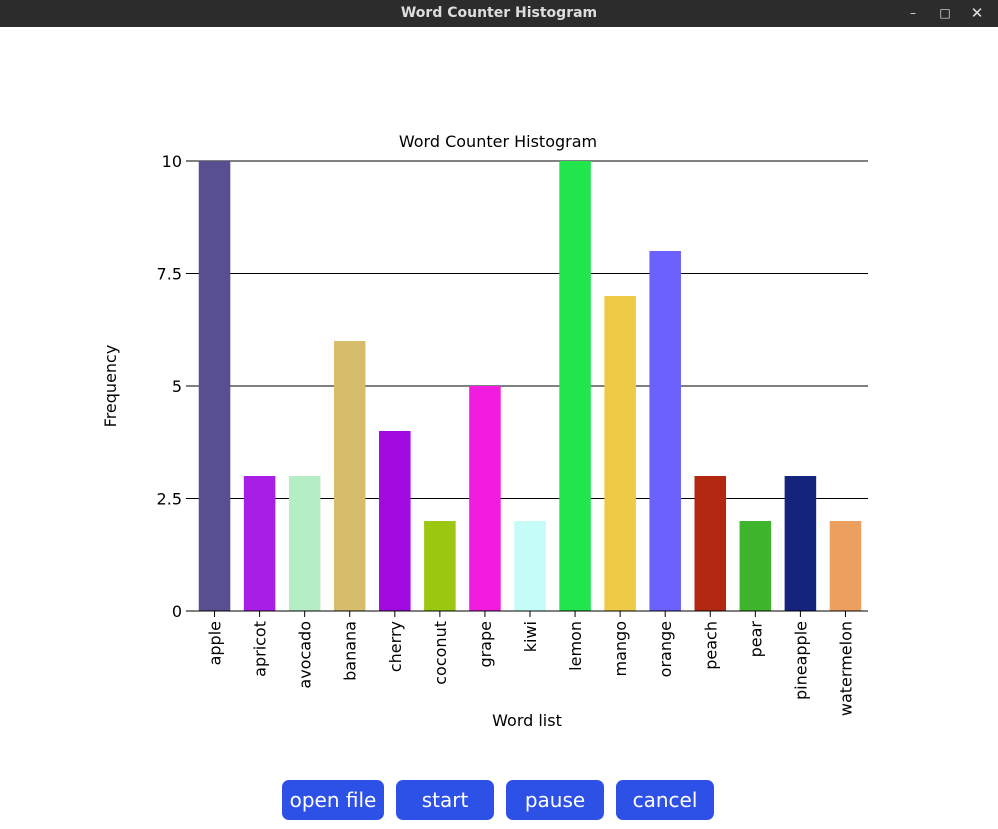  I want to click on maximize-icon: □, so click(945, 13).